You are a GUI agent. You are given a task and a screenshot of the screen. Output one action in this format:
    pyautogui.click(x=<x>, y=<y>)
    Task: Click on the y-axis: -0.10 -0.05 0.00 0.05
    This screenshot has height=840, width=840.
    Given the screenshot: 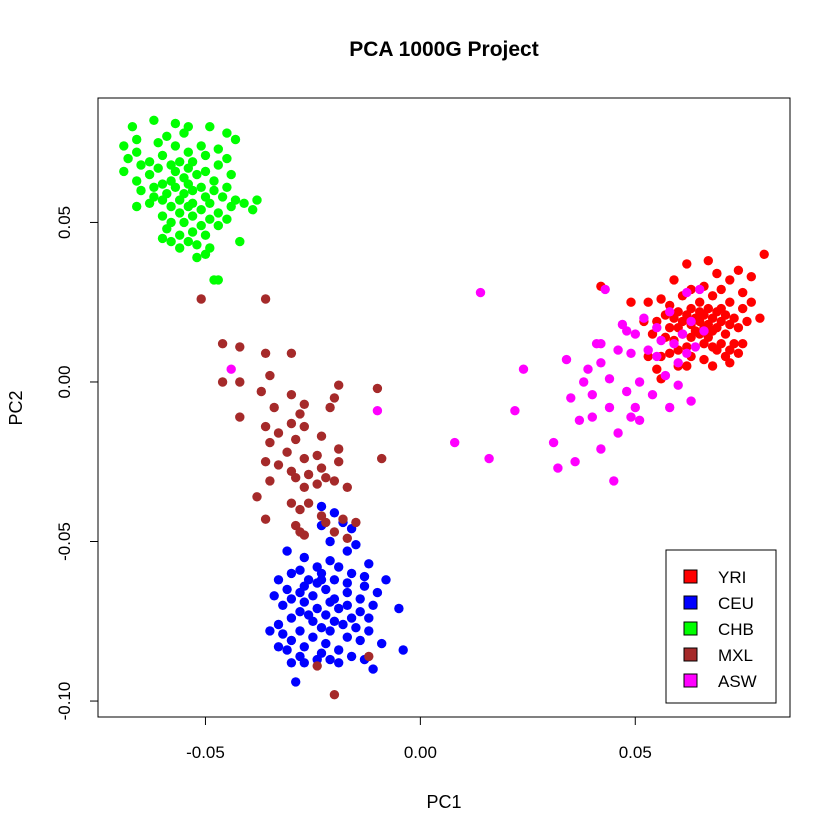 What is the action you would take?
    pyautogui.click(x=77, y=463)
    